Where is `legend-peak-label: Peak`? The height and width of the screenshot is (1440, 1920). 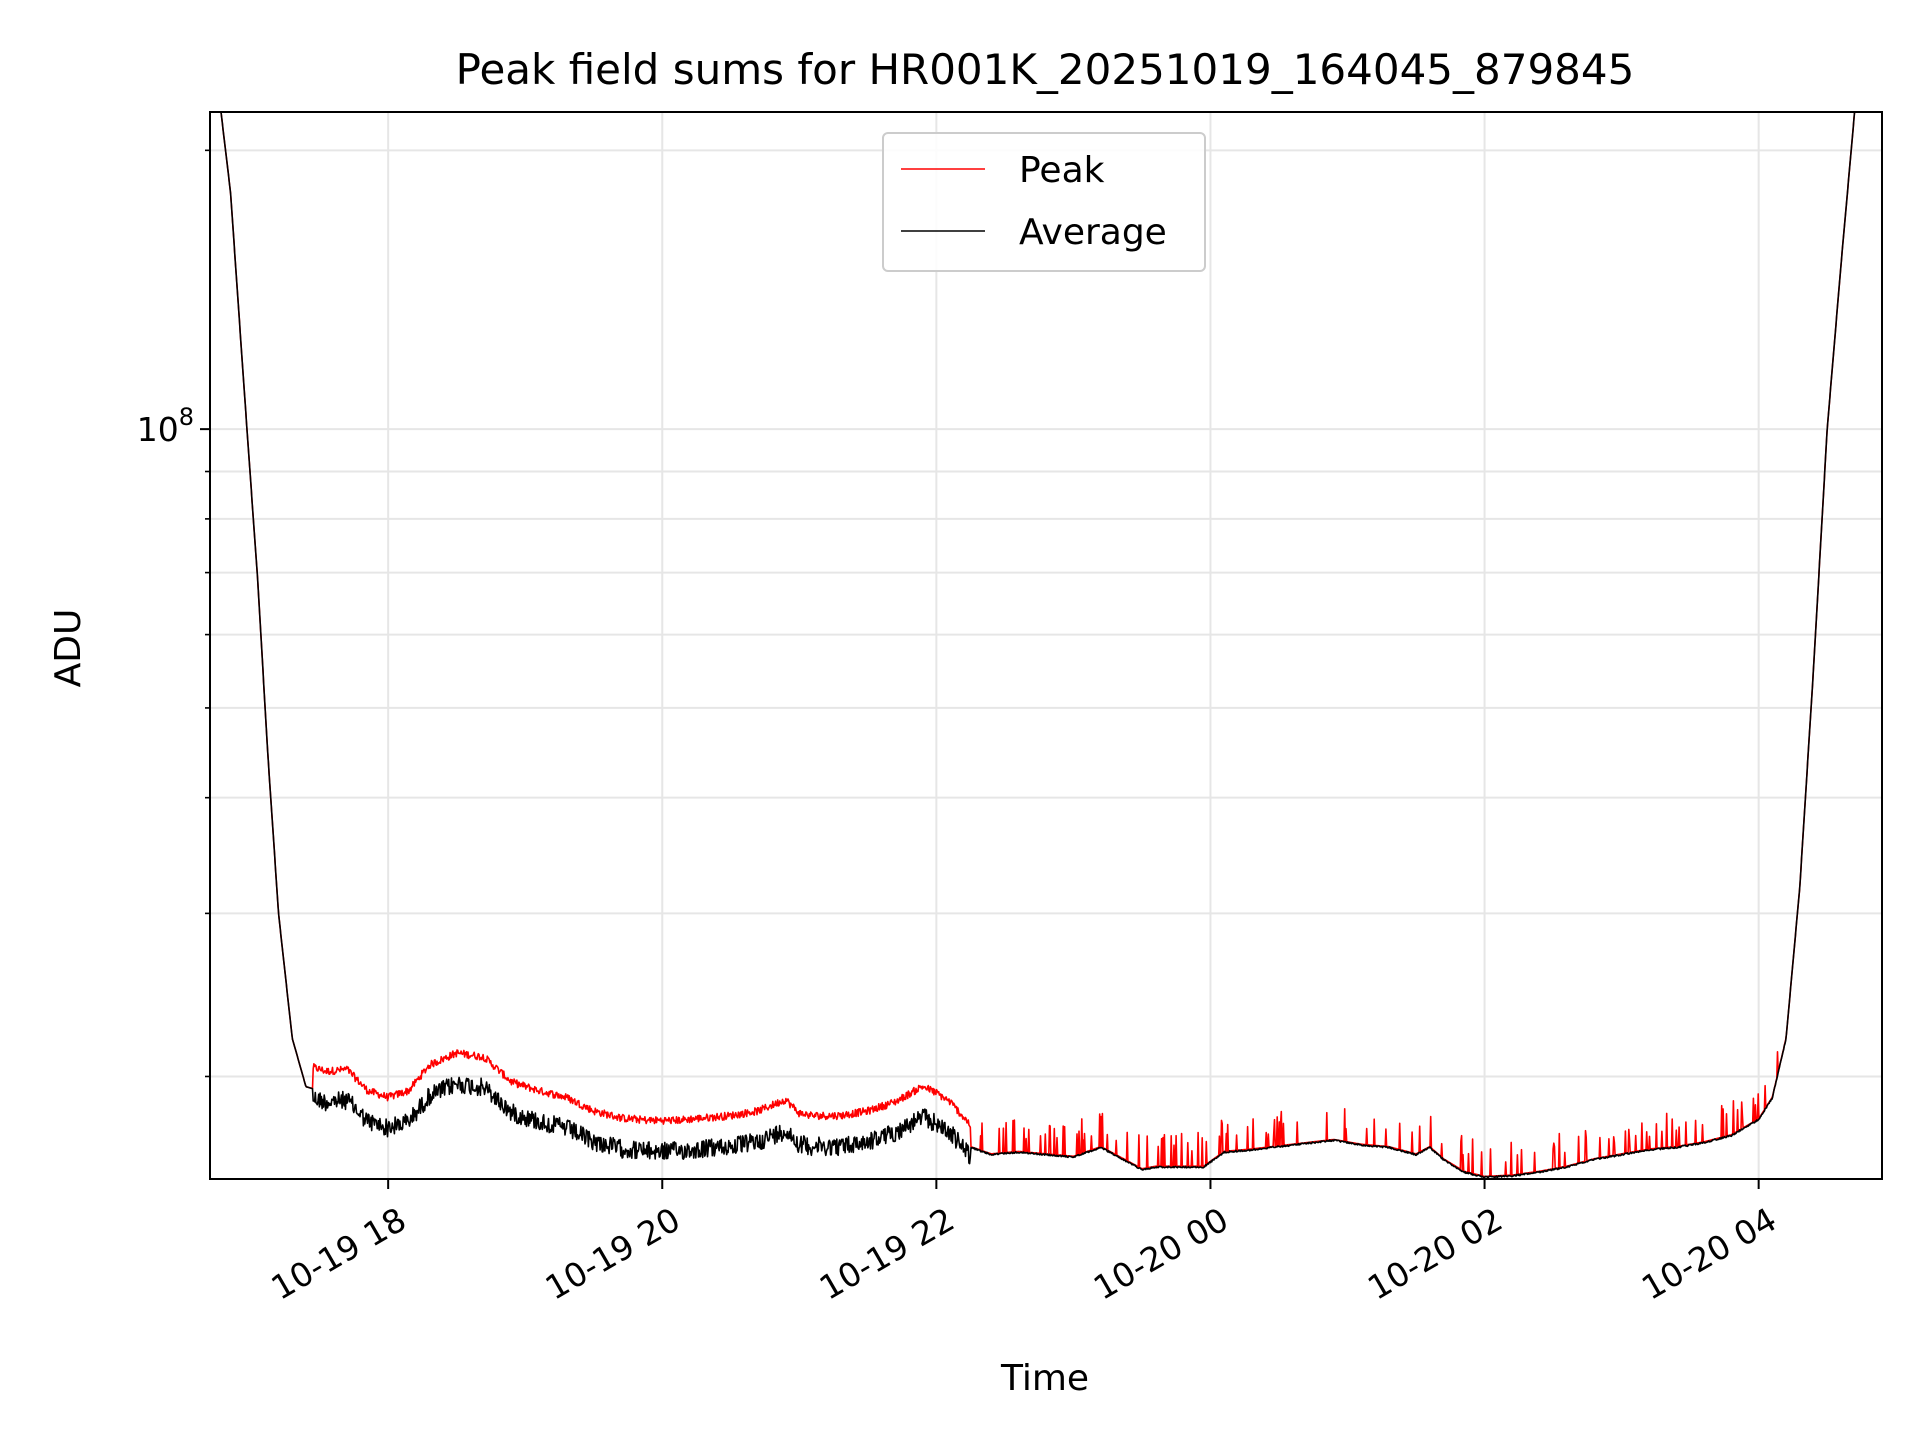 legend-peak-label: Peak is located at coordinates (1062, 170).